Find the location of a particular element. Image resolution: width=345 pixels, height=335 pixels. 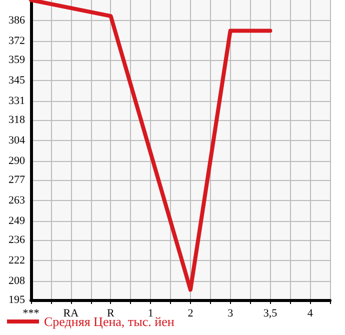

y-tick-label: 263 is located at coordinates (17, 200).